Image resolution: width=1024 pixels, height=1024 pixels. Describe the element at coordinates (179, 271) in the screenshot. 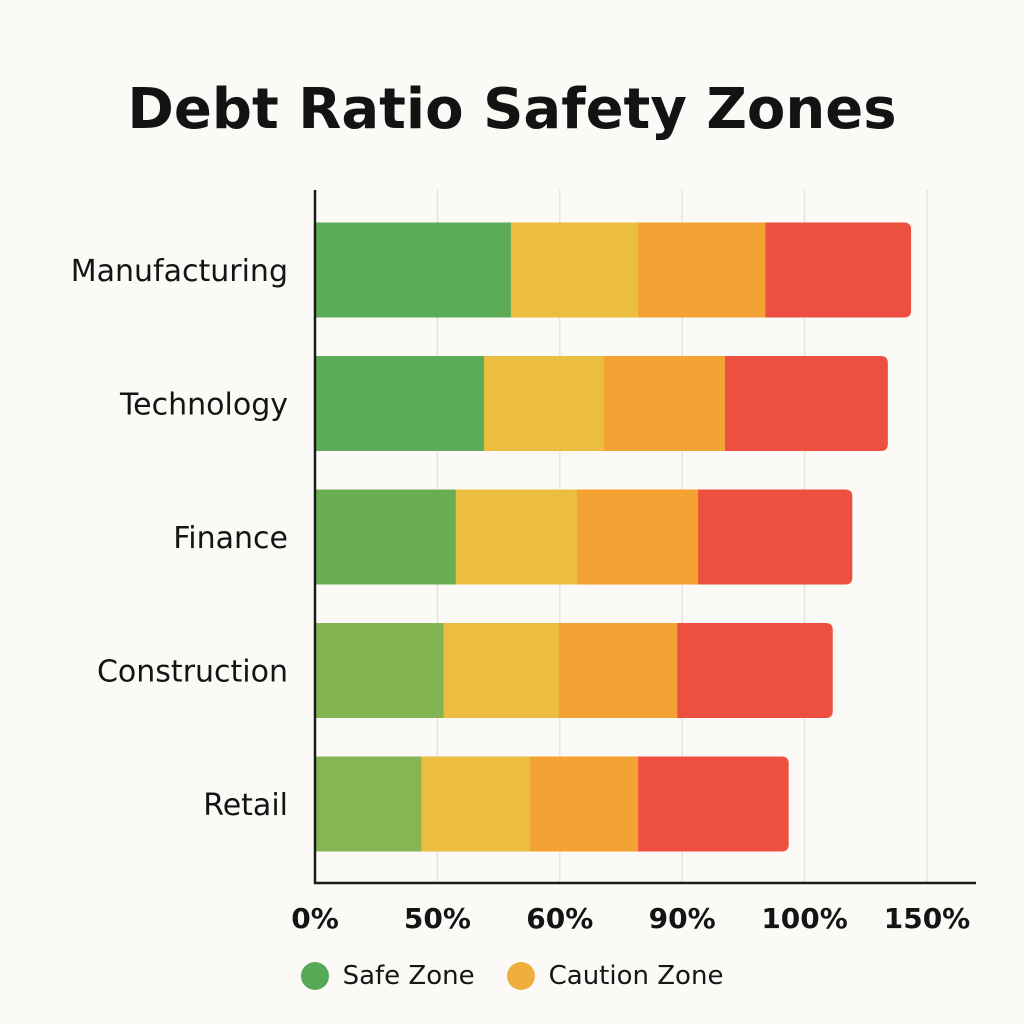

I see `category-label: Manufacturing` at that location.